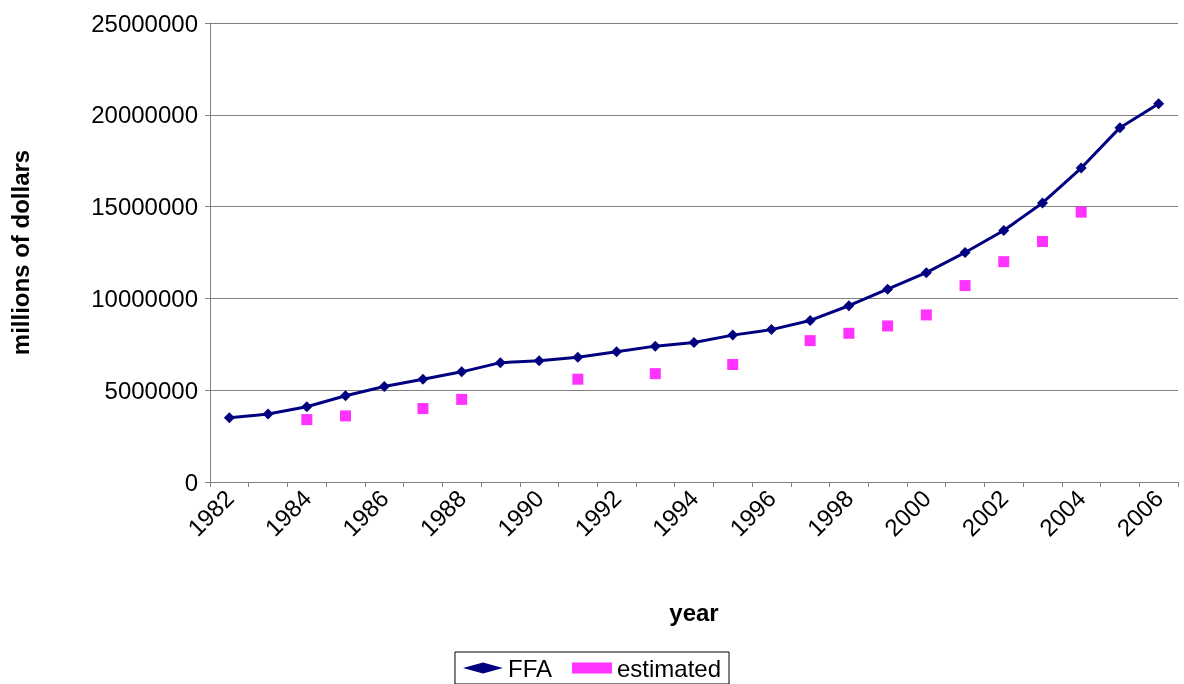  What do you see at coordinates (529, 668) in the screenshot?
I see `legend-label: FFA` at bounding box center [529, 668].